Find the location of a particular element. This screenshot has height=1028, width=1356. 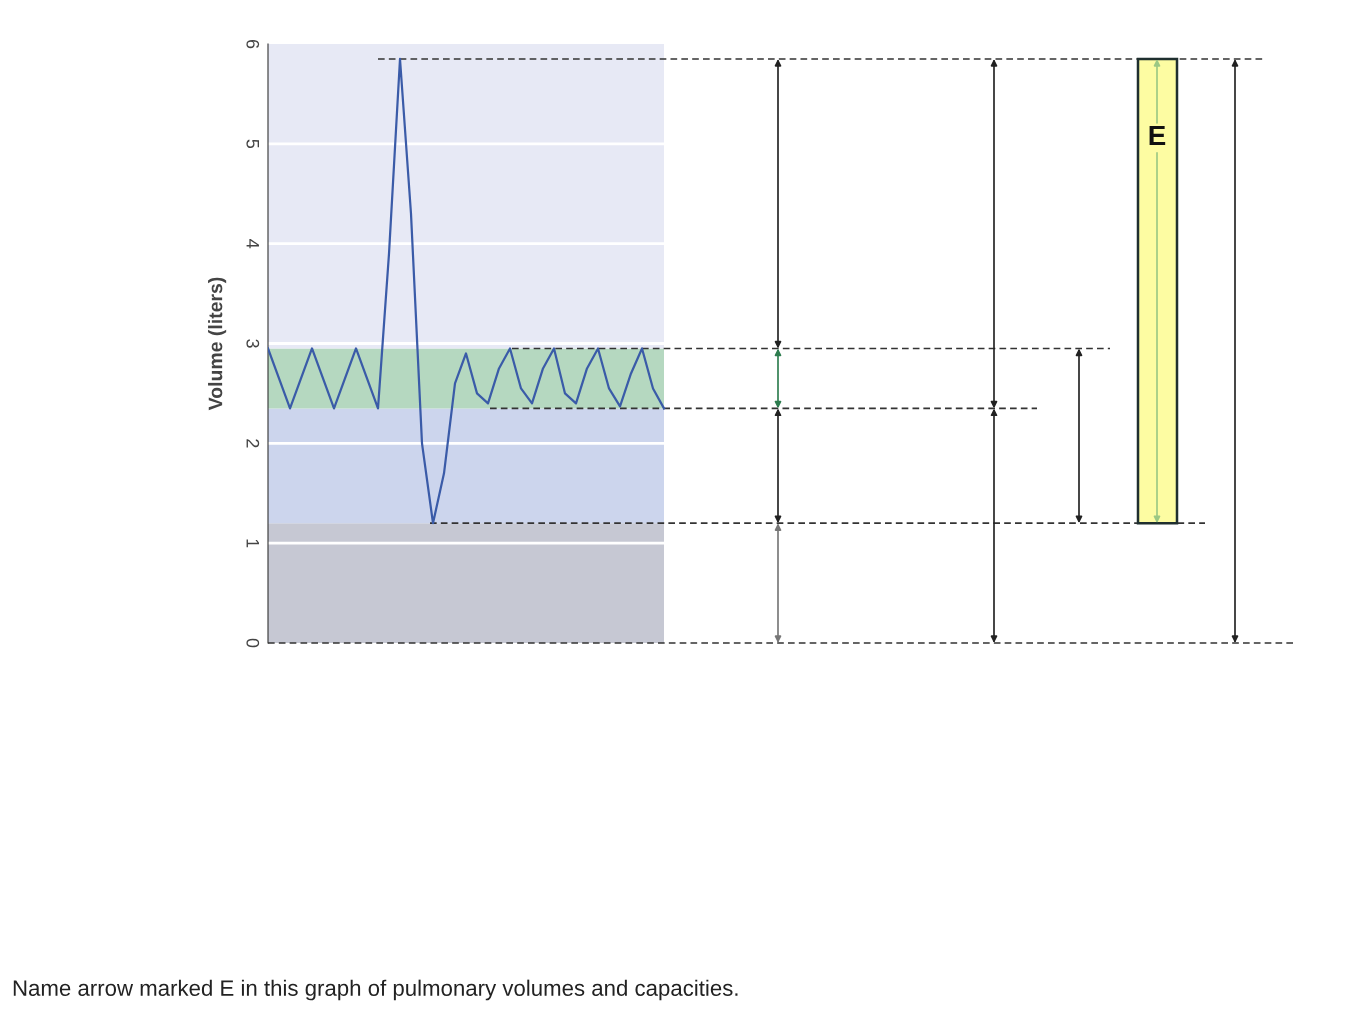

y-tick-label: 6 is located at coordinates (253, 44).